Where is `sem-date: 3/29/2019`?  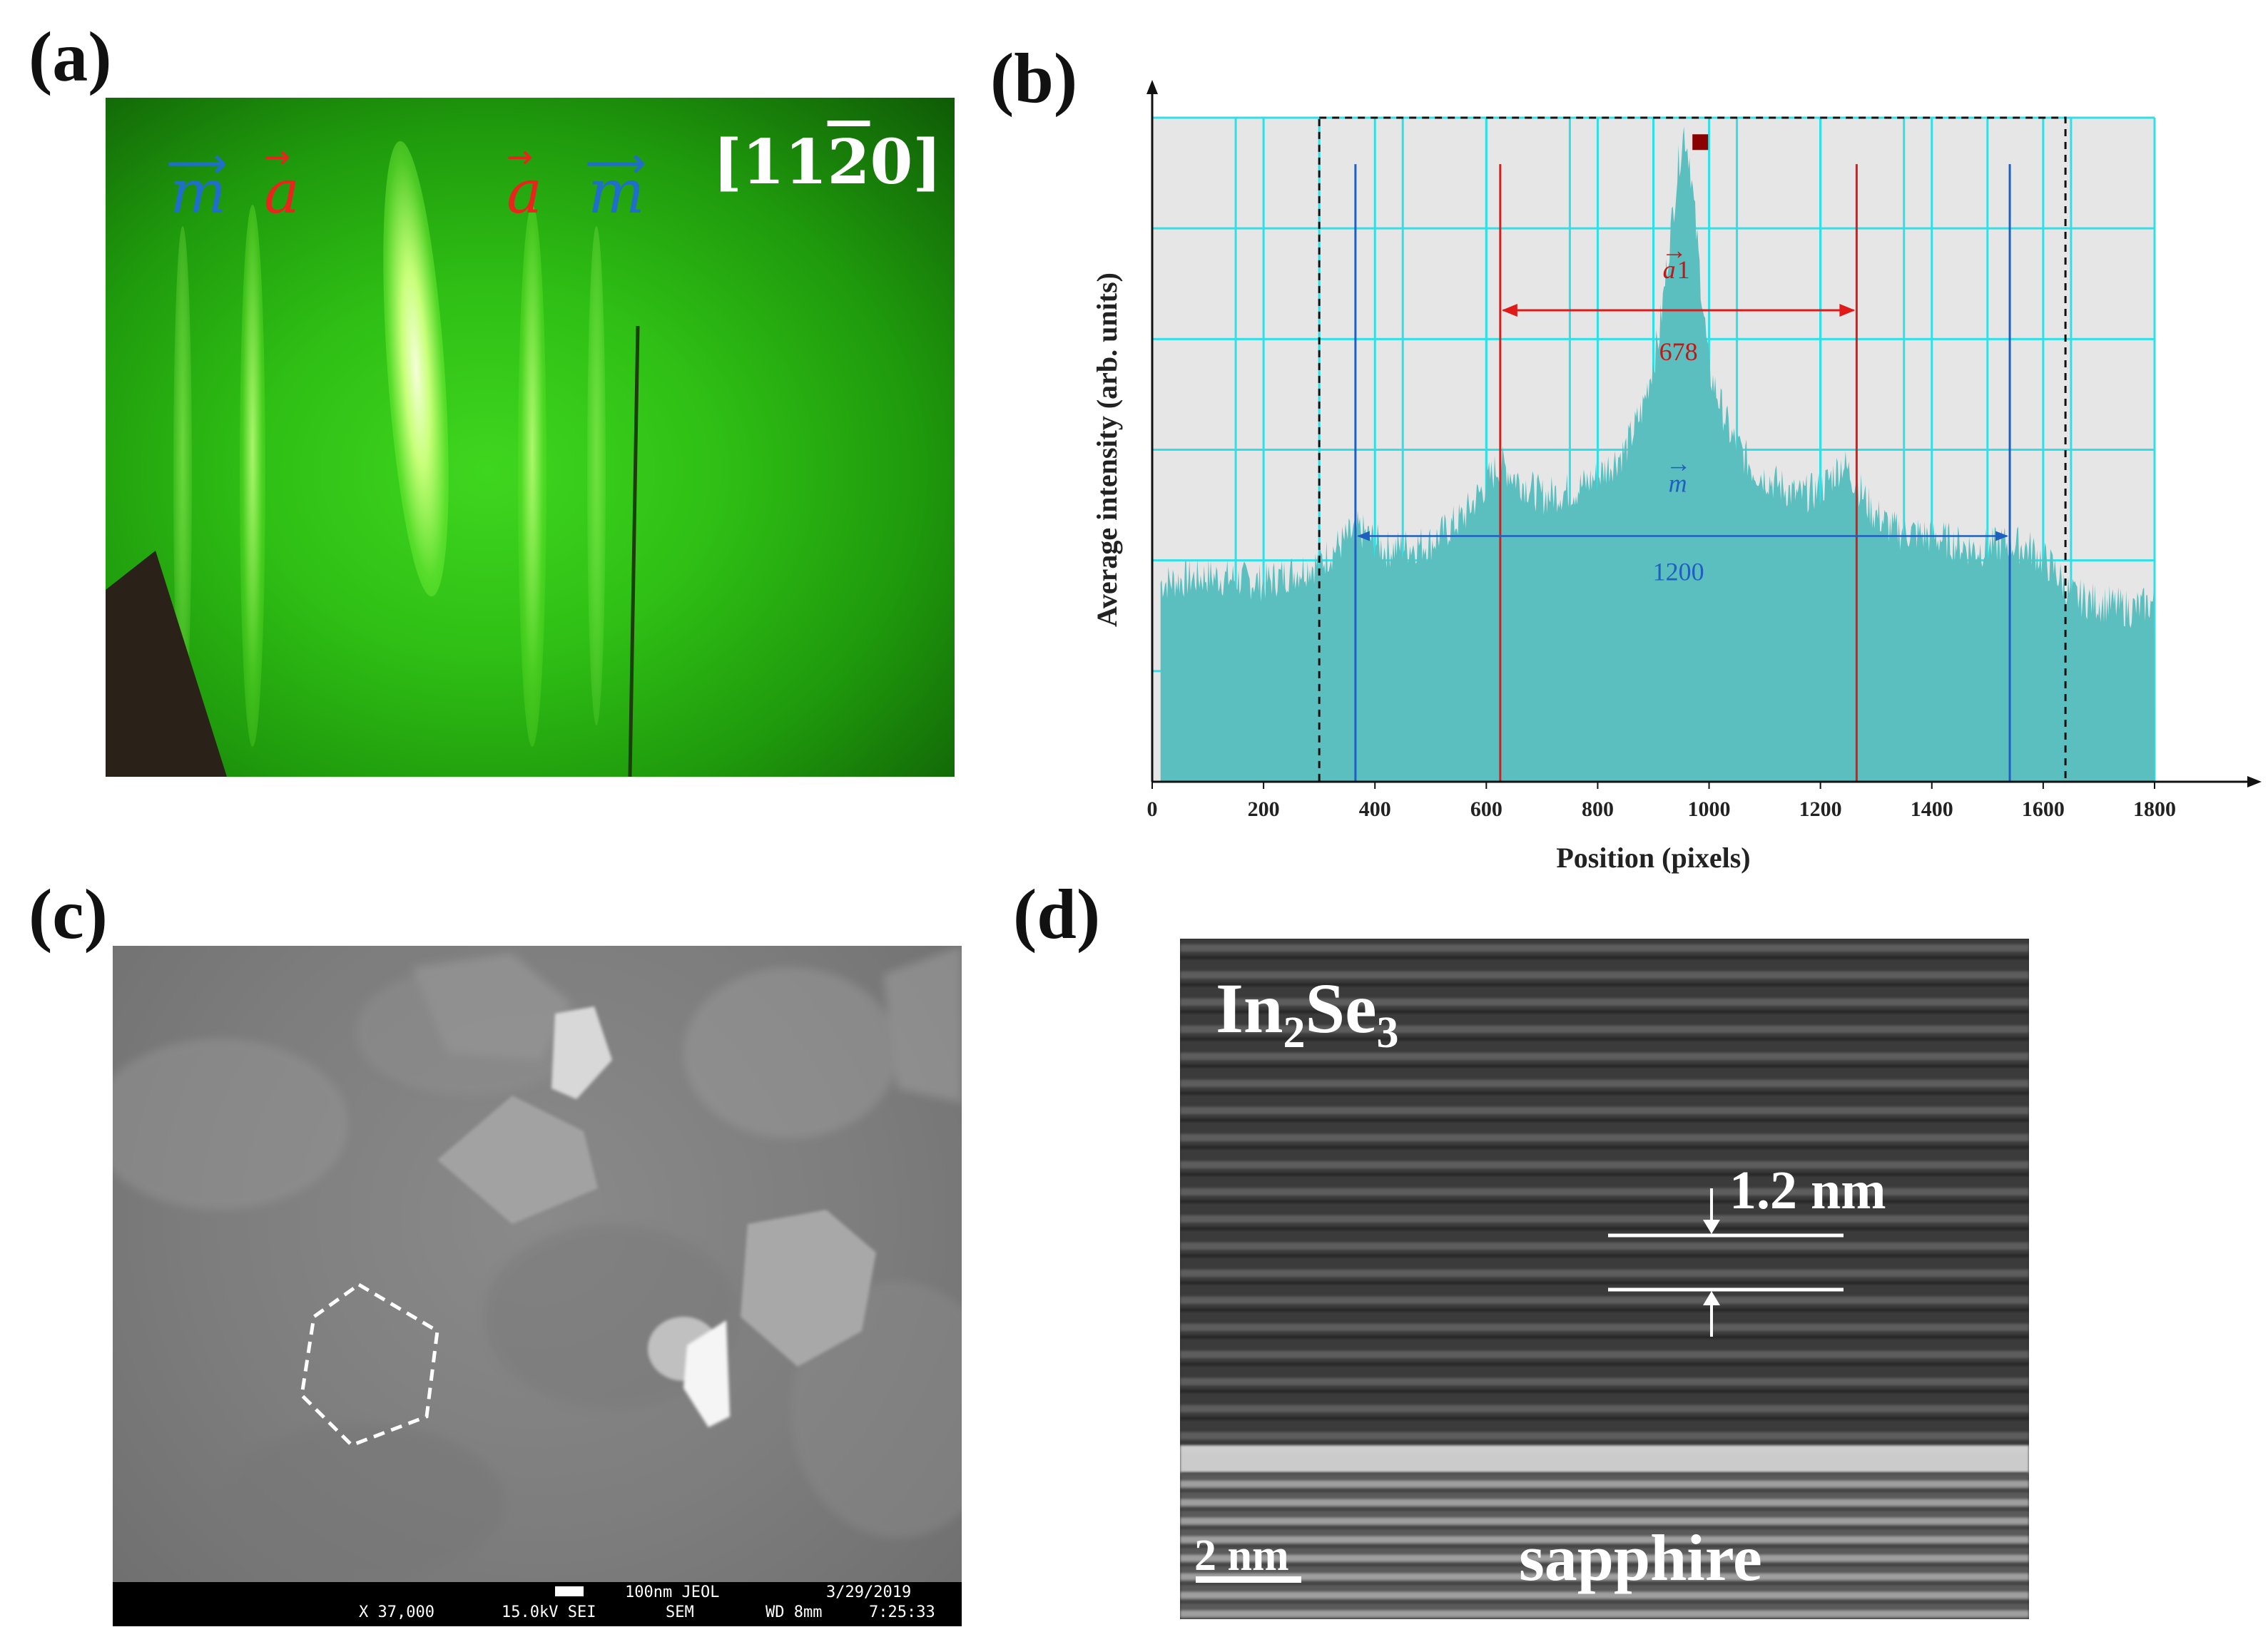
sem-date: 3/29/2019 is located at coordinates (869, 1592).